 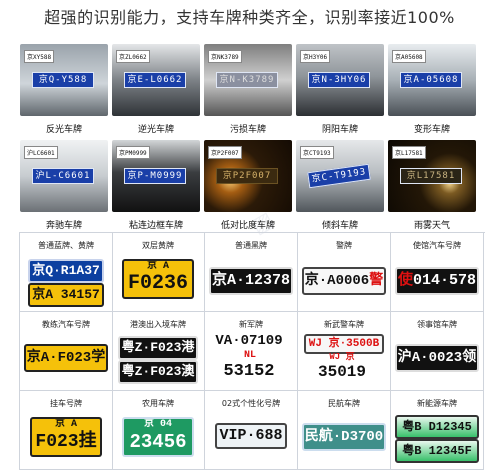 What do you see at coordinates (247, 226) in the screenshot?
I see `photo-caption: 低对比度车牌` at bounding box center [247, 226].